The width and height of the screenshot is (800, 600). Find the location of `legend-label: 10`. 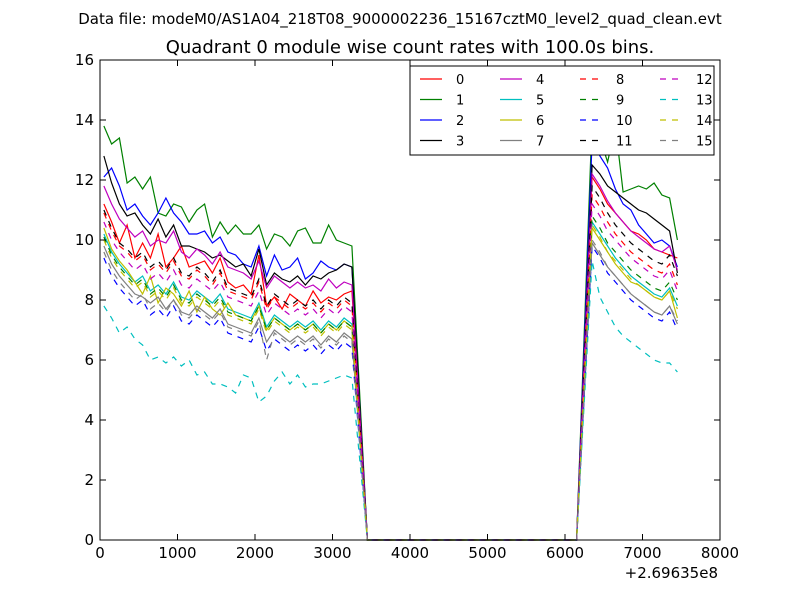

legend-label: 10 is located at coordinates (624, 121).